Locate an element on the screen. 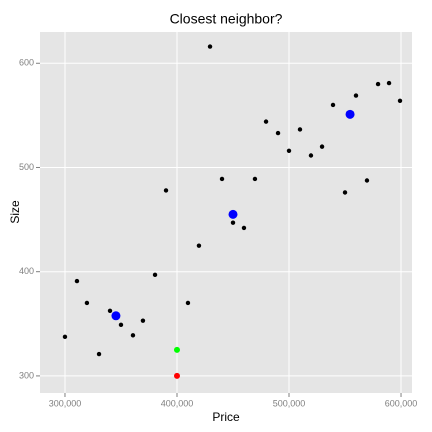  chart-title: Closest neighbor? is located at coordinates (226, 19).